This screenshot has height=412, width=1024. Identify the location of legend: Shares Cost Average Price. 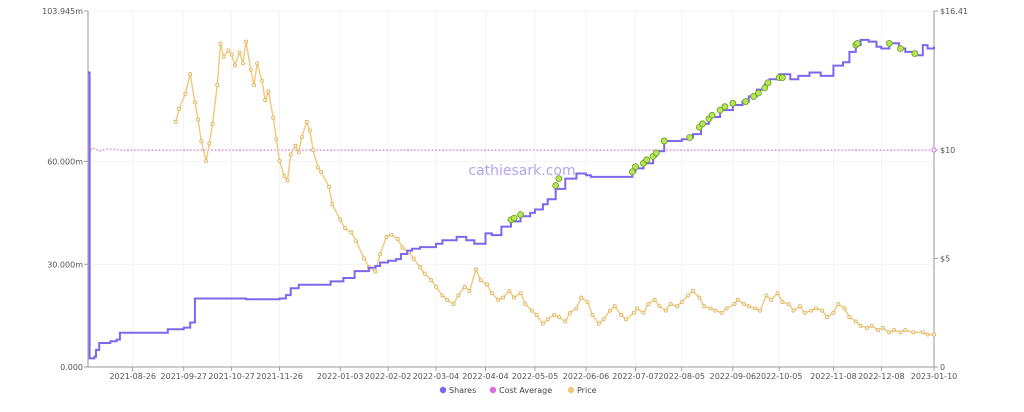
(518, 390).